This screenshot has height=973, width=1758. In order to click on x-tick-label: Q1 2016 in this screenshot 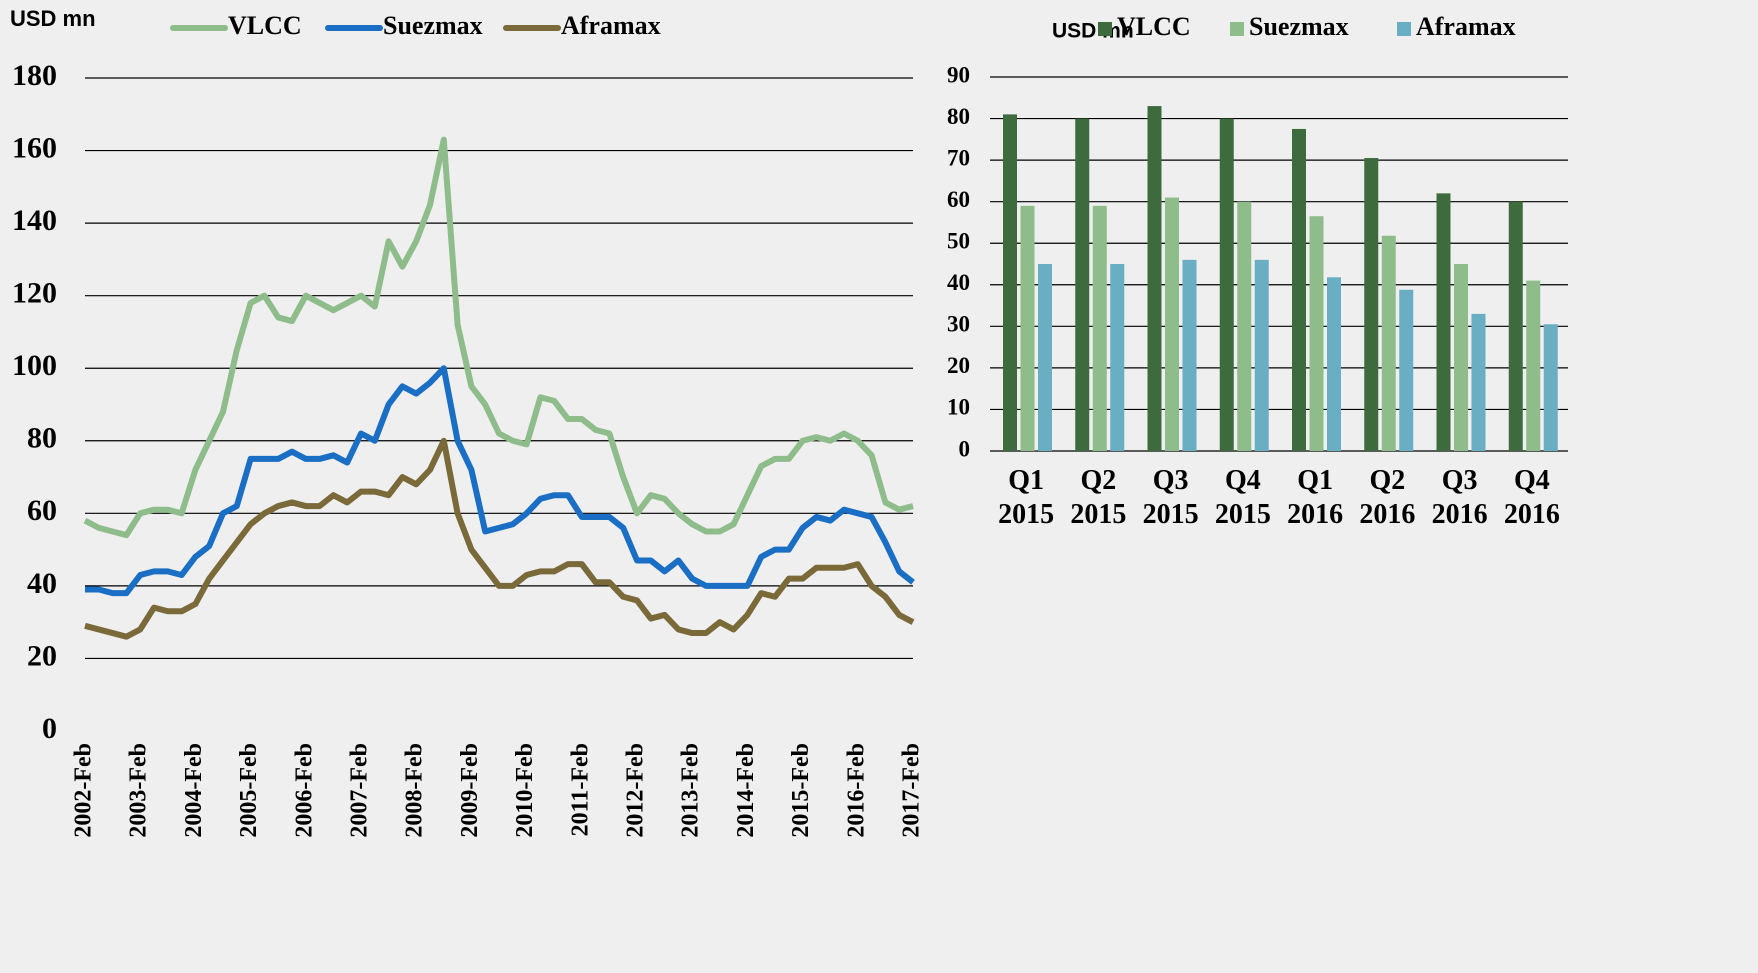, I will do `click(1315, 497)`.